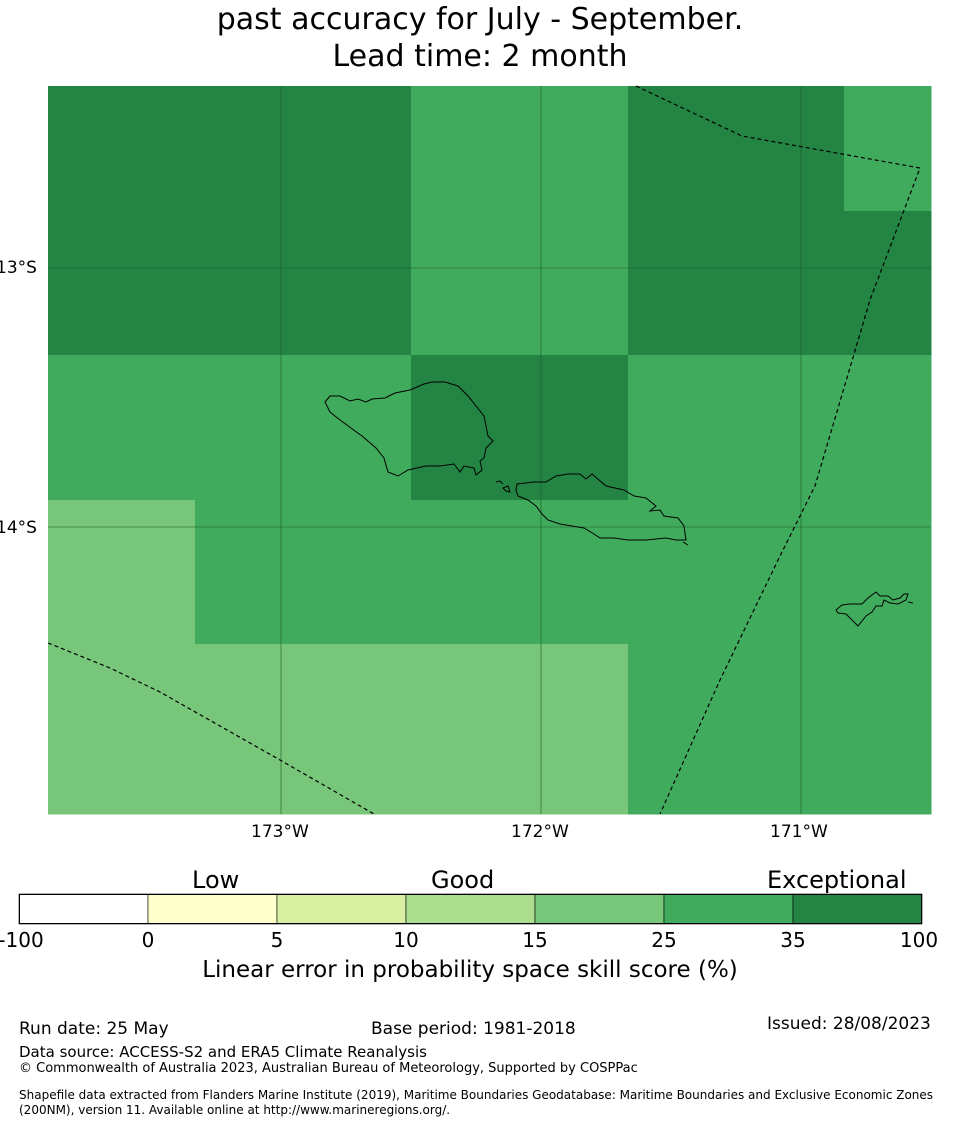 The height and width of the screenshot is (1125, 960). I want to click on colorbar-tick-label: 10, so click(406, 940).